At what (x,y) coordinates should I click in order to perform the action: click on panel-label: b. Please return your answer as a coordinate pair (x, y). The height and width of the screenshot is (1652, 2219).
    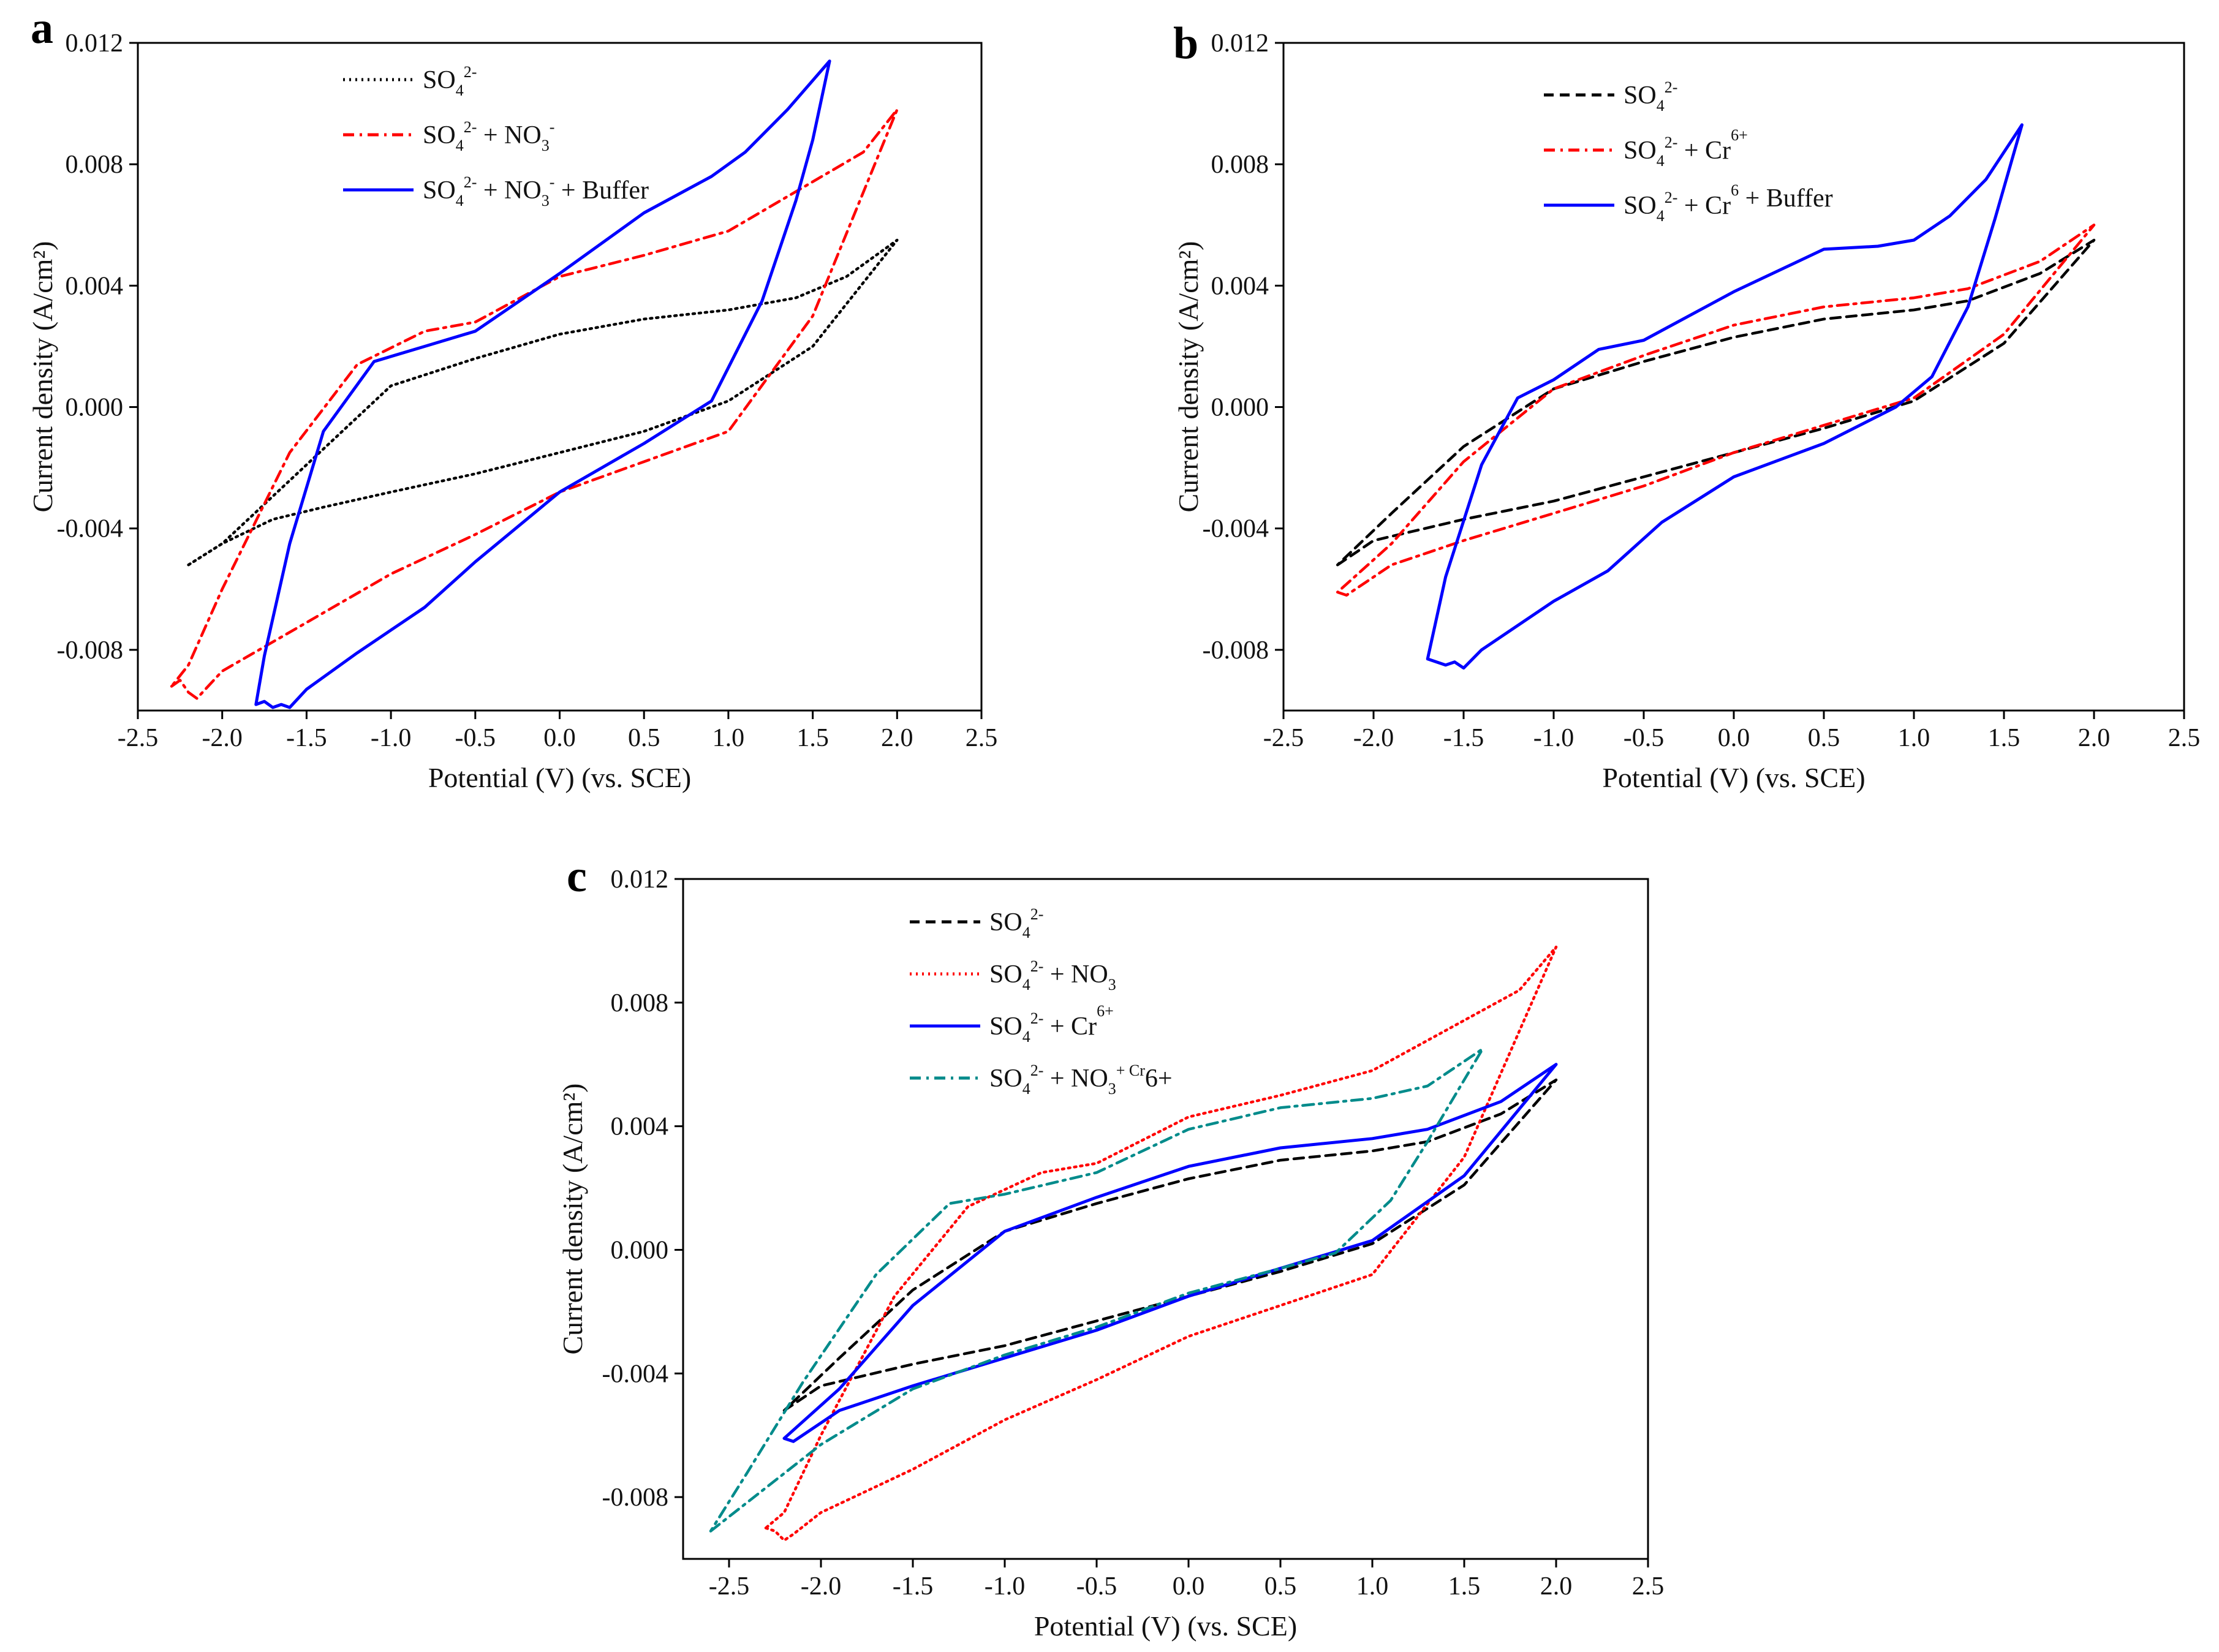
    Looking at the image, I should click on (1186, 43).